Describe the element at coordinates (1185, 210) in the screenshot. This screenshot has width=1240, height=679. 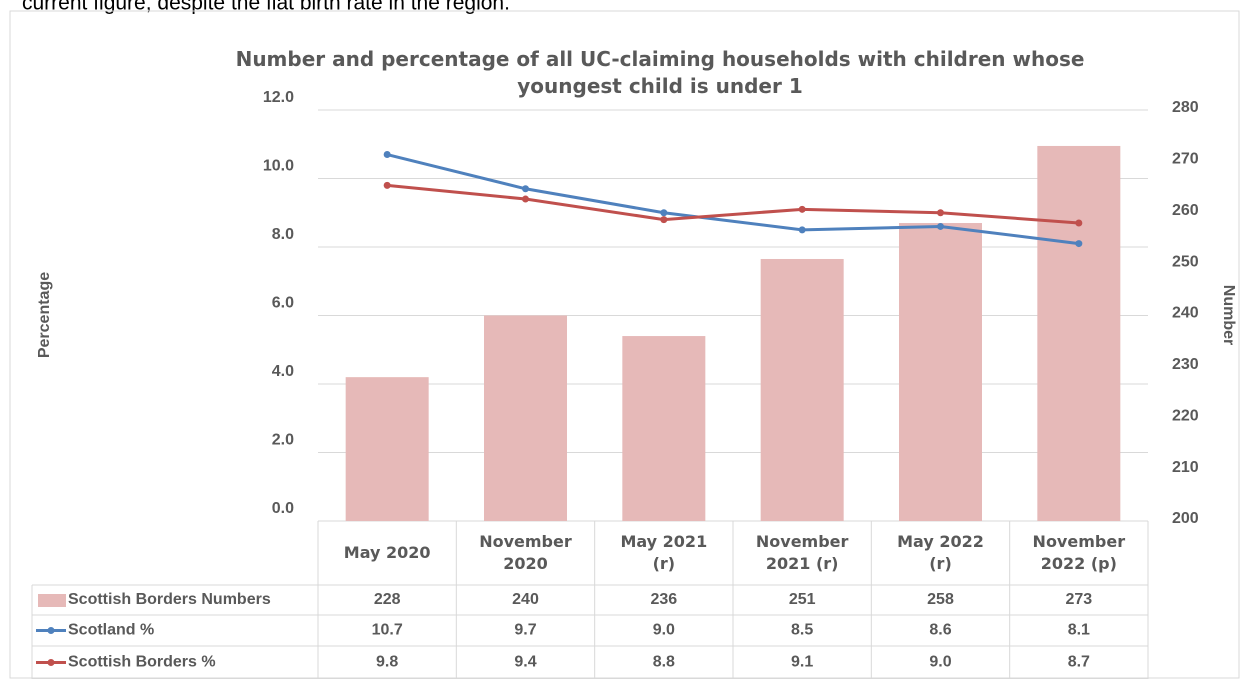
I see `y2-tick-label: 260` at that location.